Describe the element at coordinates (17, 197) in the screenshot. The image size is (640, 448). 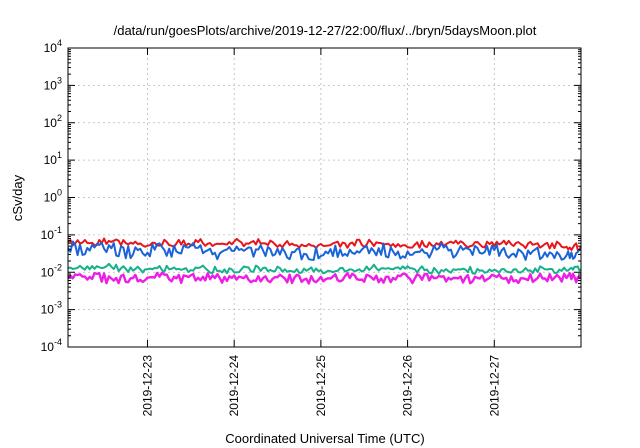
I see `y-axis-label: cSv/day` at that location.